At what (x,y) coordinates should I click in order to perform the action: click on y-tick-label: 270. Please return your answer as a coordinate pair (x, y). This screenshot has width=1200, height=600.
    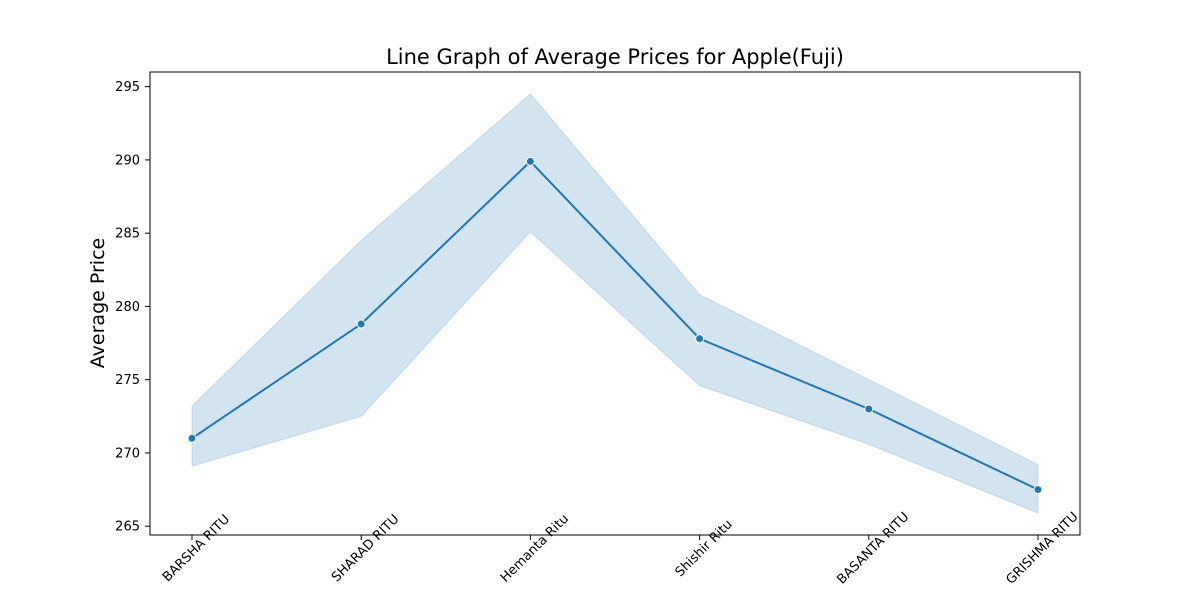
    Looking at the image, I should click on (127, 453).